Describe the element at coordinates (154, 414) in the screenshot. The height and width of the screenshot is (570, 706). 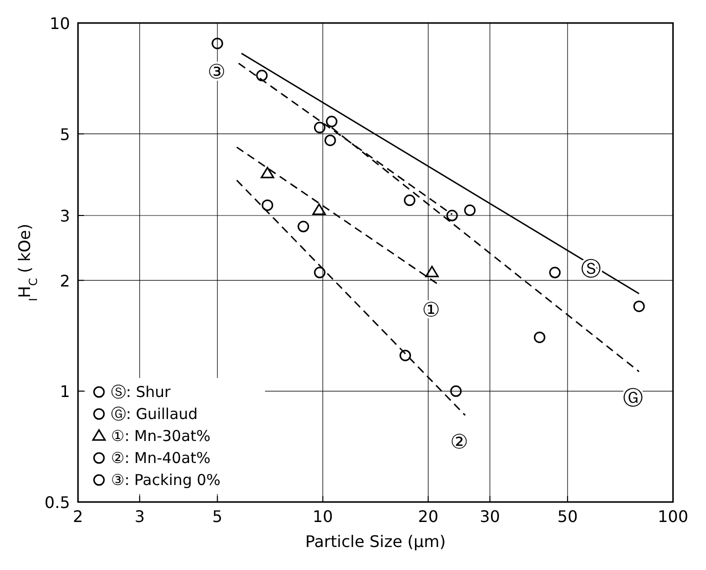
I see `legend-label: Ⓖ: Guillaud` at that location.